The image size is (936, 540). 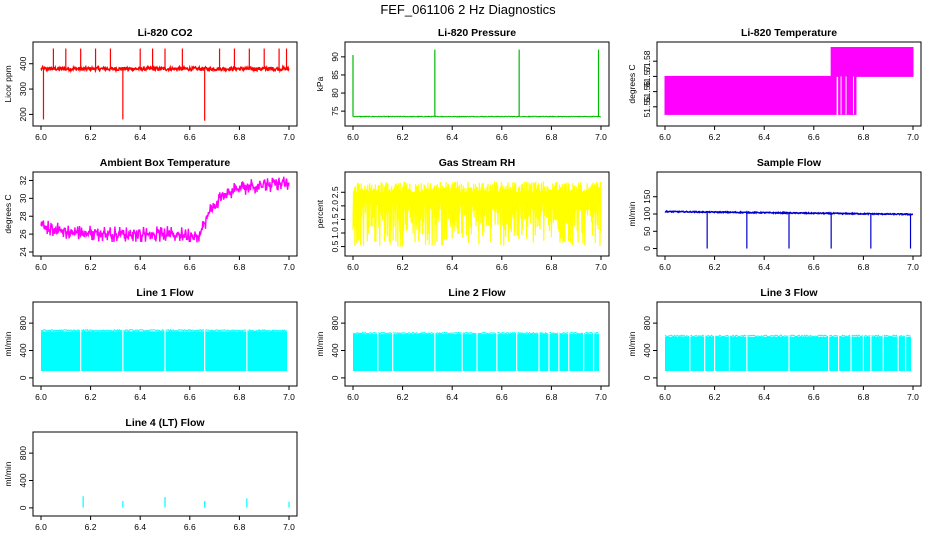 I want to click on panel-title: Gas Stream RH, so click(x=477, y=163).